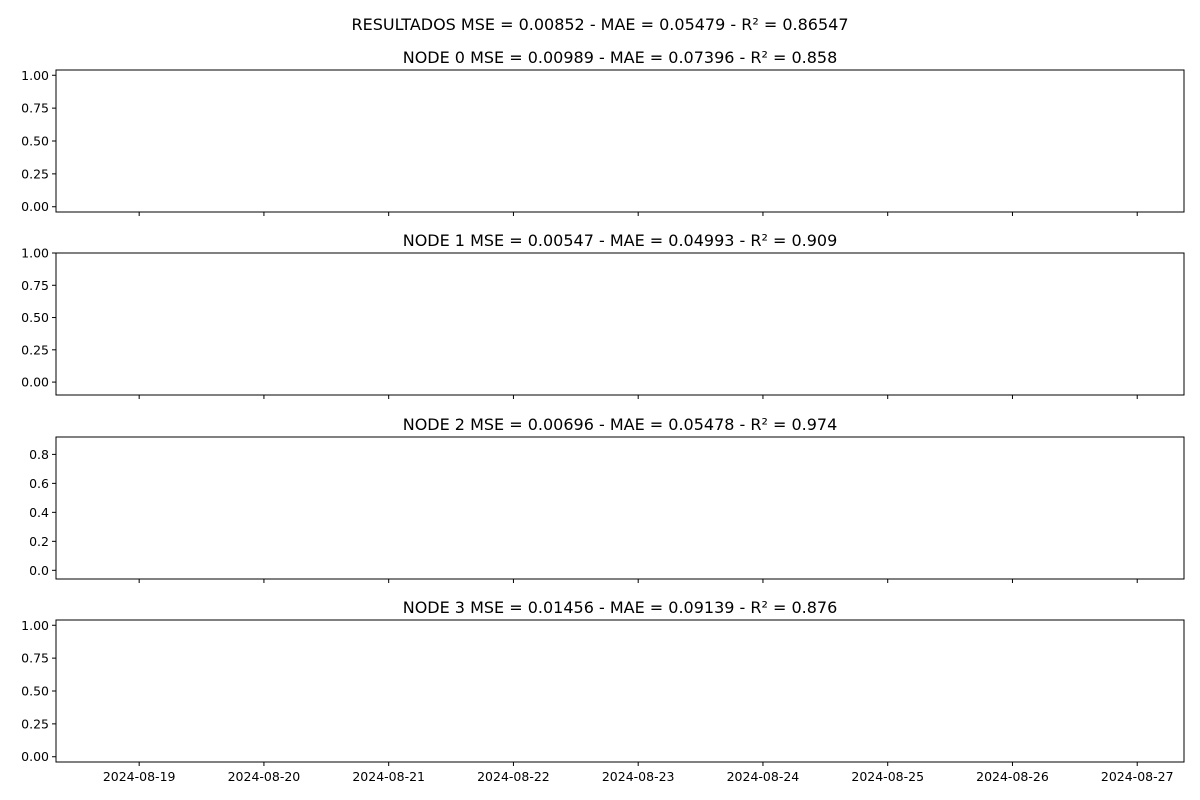  Describe the element at coordinates (513, 776) in the screenshot. I see `x-tick-label: 2024-08-22` at that location.